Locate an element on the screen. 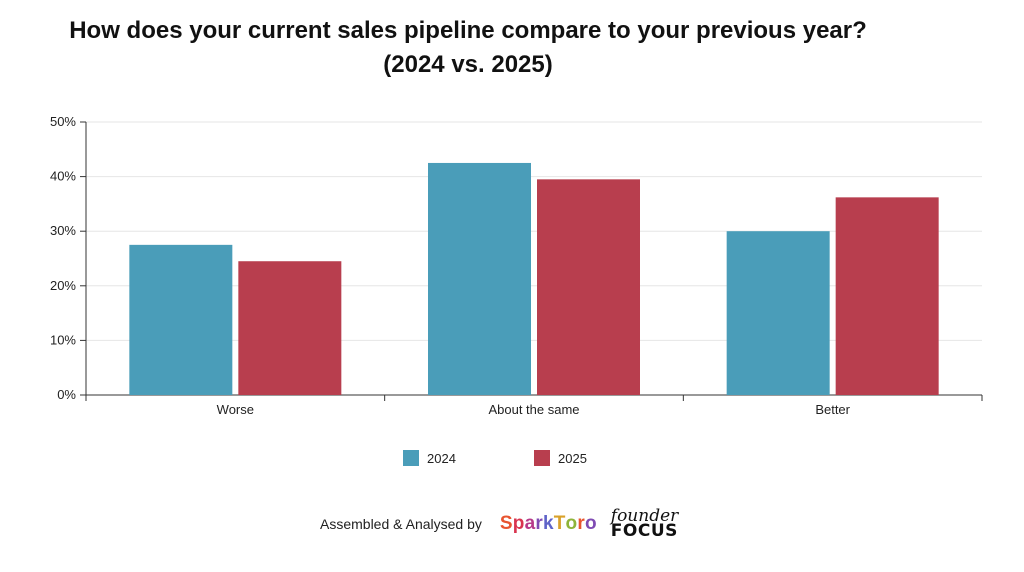  bar-2025-about-the-same is located at coordinates (588, 287).